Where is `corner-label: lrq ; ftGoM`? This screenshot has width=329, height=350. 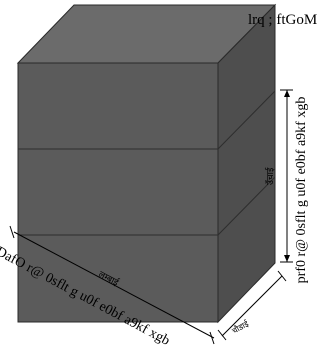
corner-label: lrq ; ftGoM is located at coordinates (282, 20).